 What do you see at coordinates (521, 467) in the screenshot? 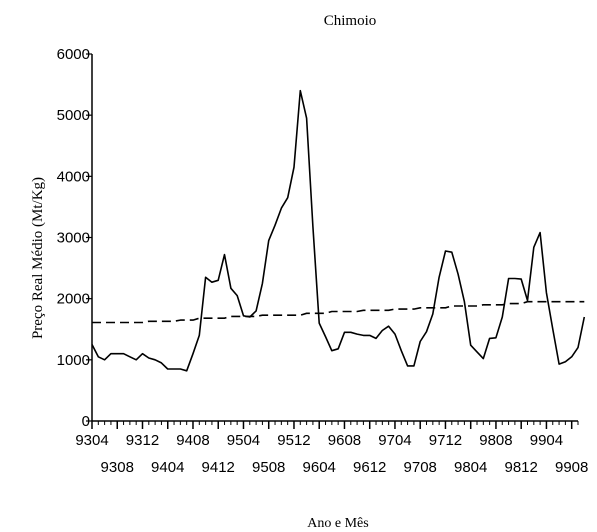
I see `x-tick-label: 9812` at bounding box center [521, 467].